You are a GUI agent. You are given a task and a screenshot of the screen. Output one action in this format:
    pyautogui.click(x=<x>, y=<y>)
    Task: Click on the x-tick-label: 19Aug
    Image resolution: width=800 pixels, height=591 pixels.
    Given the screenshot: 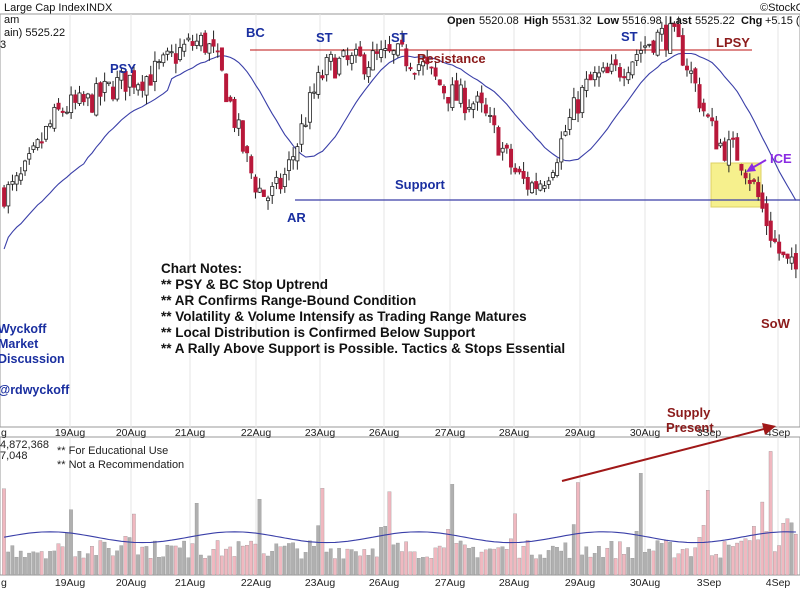 What is the action you would take?
    pyautogui.click(x=70, y=583)
    